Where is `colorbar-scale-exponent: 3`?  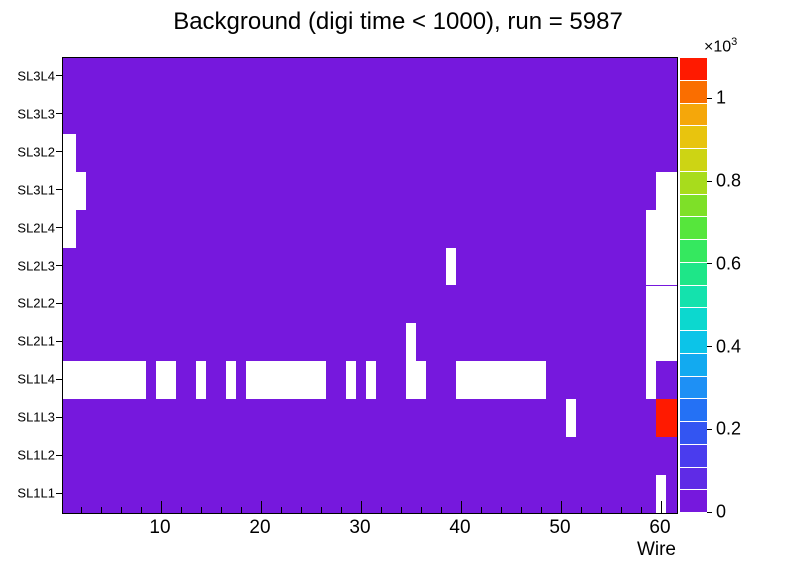 colorbar-scale-exponent: 3 is located at coordinates (734, 42).